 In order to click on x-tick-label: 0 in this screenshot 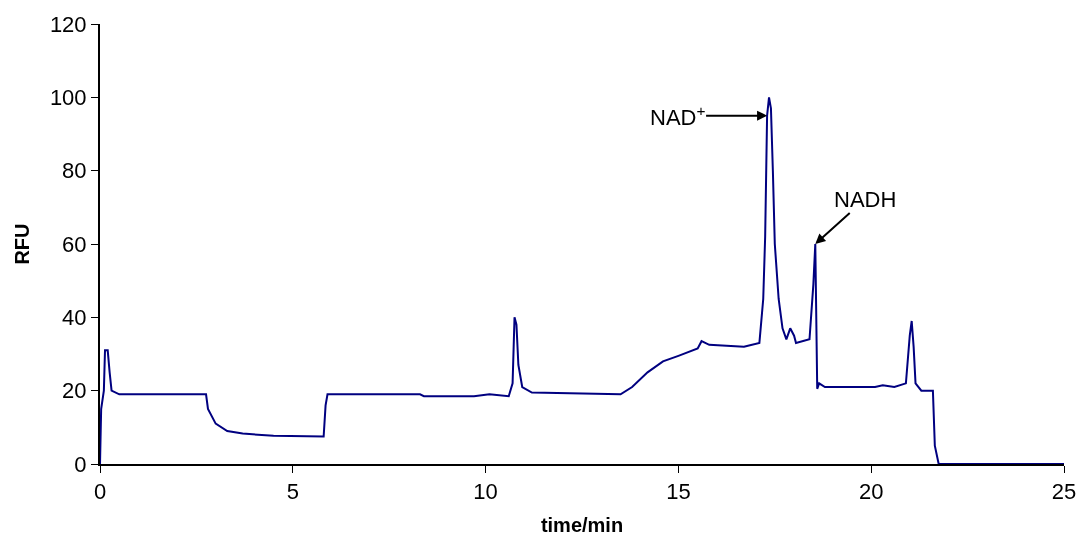, I will do `click(100, 492)`.